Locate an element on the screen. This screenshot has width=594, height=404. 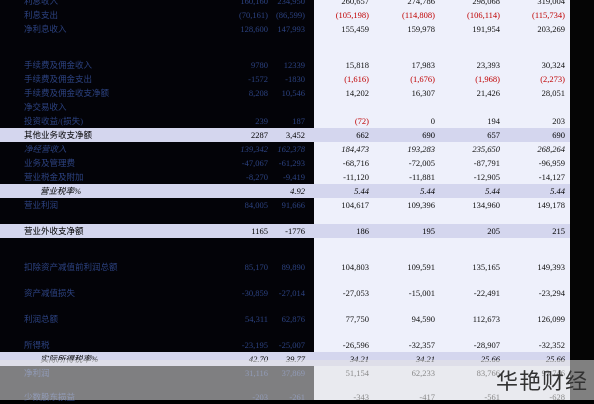
cell-value: (115,734) is located at coordinates (548, 15).